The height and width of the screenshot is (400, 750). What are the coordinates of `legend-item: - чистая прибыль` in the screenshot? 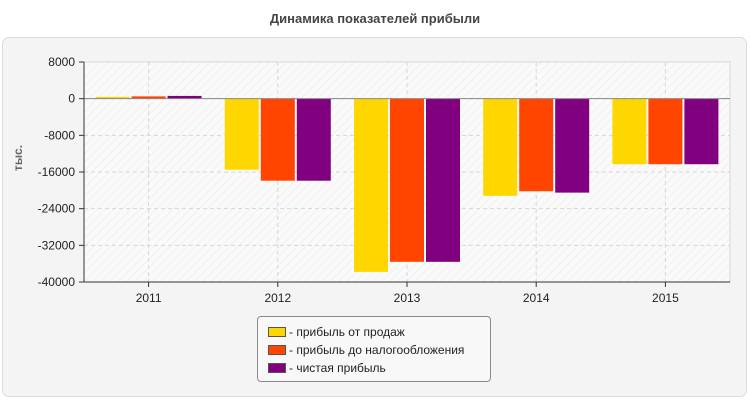 It's located at (379, 368).